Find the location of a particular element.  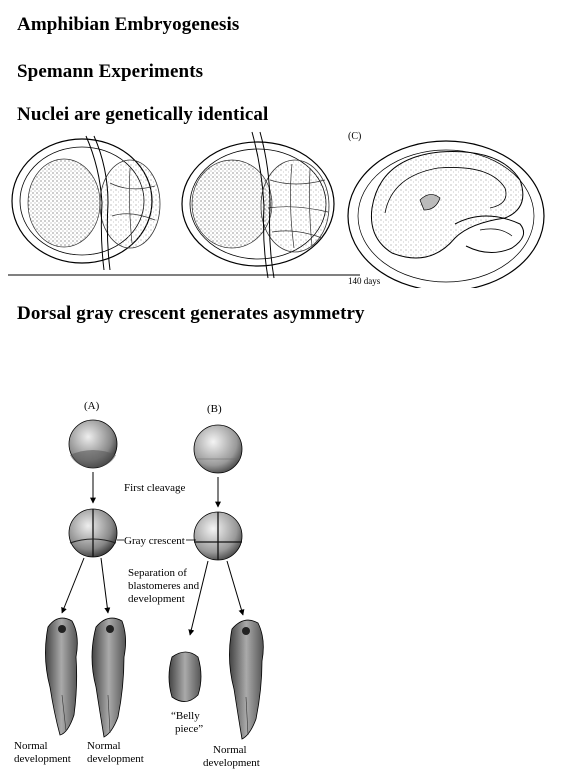

separation-label-line3: development is located at coordinates (156, 599).